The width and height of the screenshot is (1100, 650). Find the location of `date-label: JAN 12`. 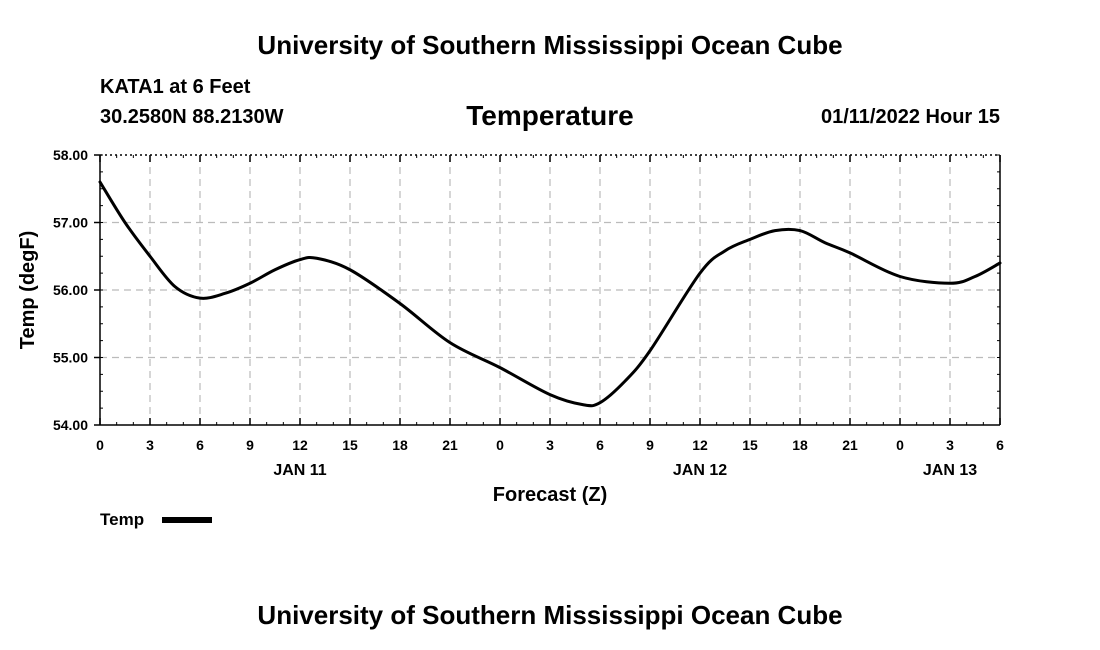

date-label: JAN 12 is located at coordinates (700, 470).